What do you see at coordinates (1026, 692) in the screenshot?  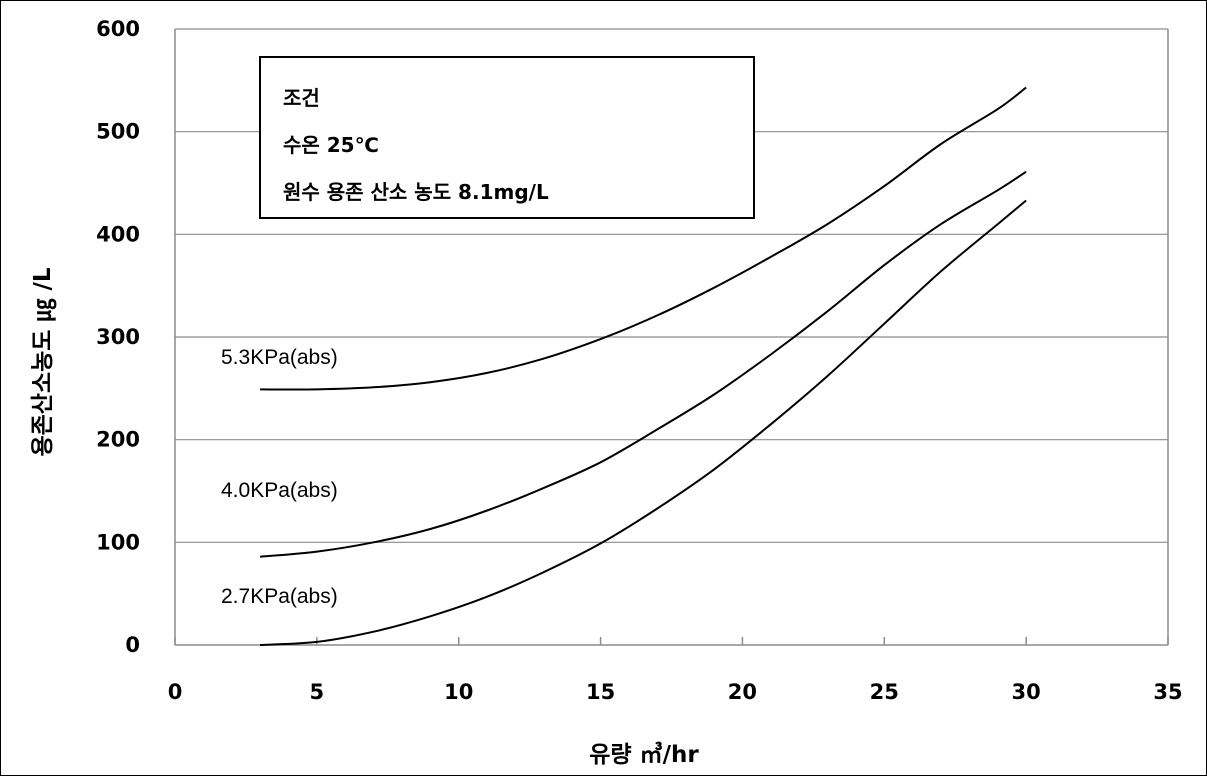 I see `x-tick-label: 30` at bounding box center [1026, 692].